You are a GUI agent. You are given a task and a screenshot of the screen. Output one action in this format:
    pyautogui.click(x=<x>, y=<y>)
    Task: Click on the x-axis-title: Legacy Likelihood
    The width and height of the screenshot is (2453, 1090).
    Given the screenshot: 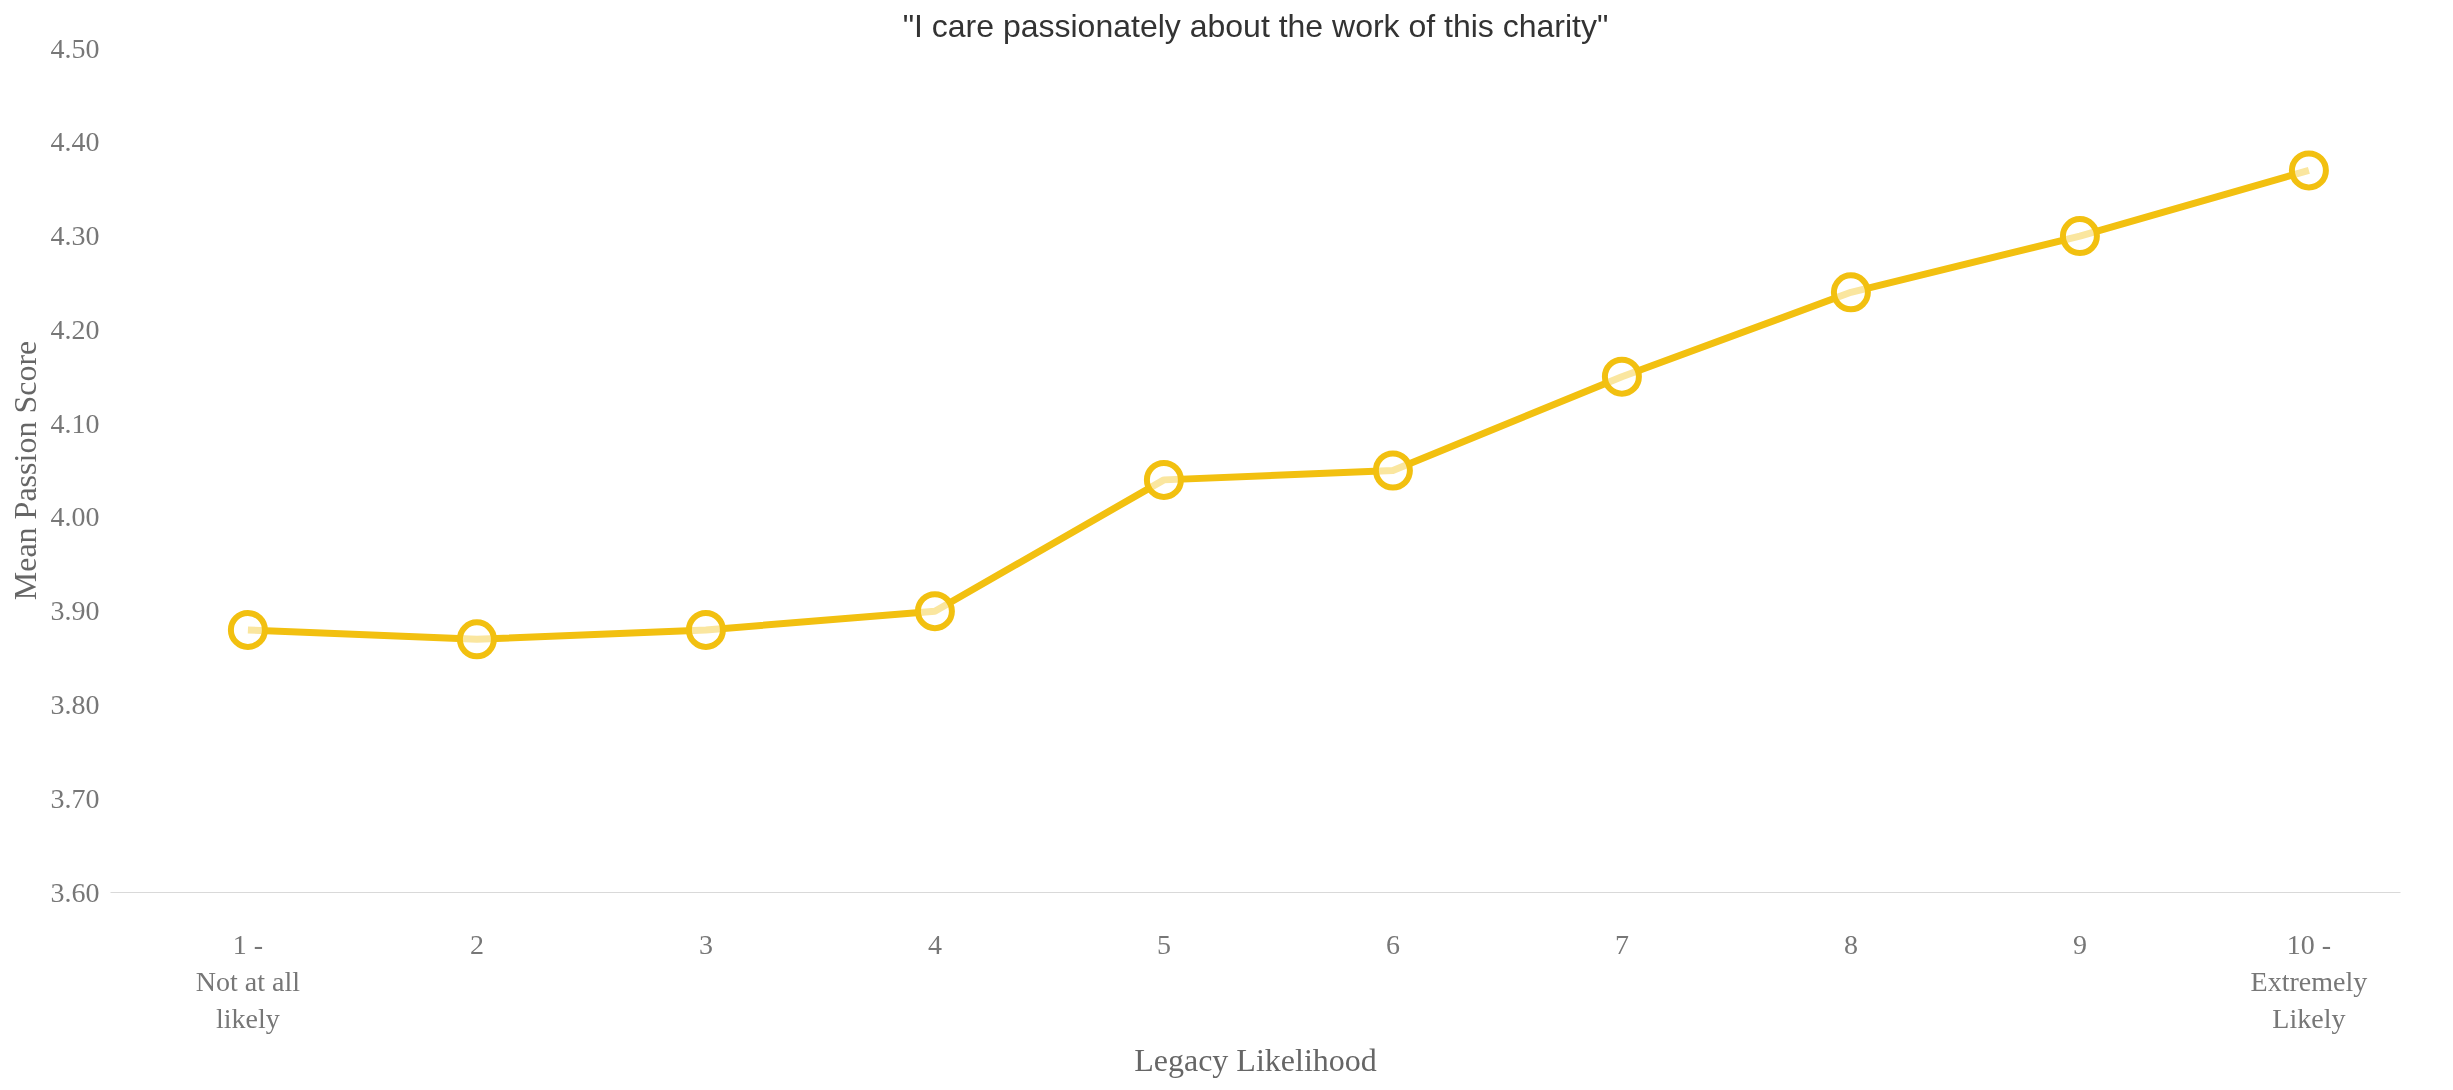 What is the action you would take?
    pyautogui.click(x=1255, y=1059)
    